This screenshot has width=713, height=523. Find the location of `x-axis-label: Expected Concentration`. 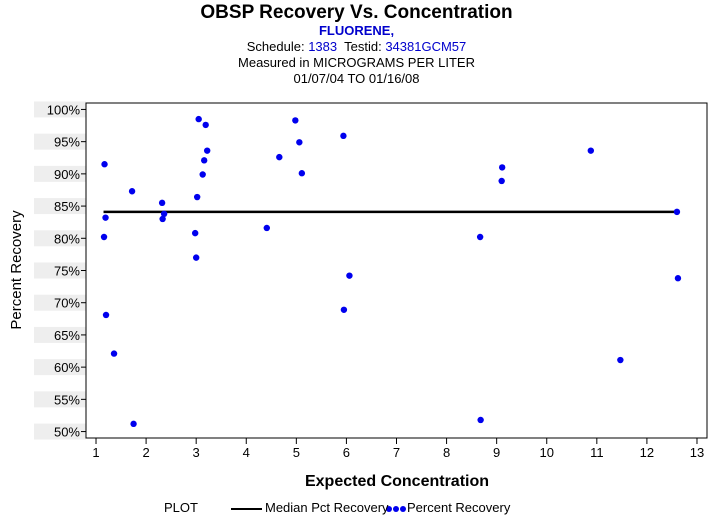

x-axis-label: Expected Concentration is located at coordinates (397, 481).